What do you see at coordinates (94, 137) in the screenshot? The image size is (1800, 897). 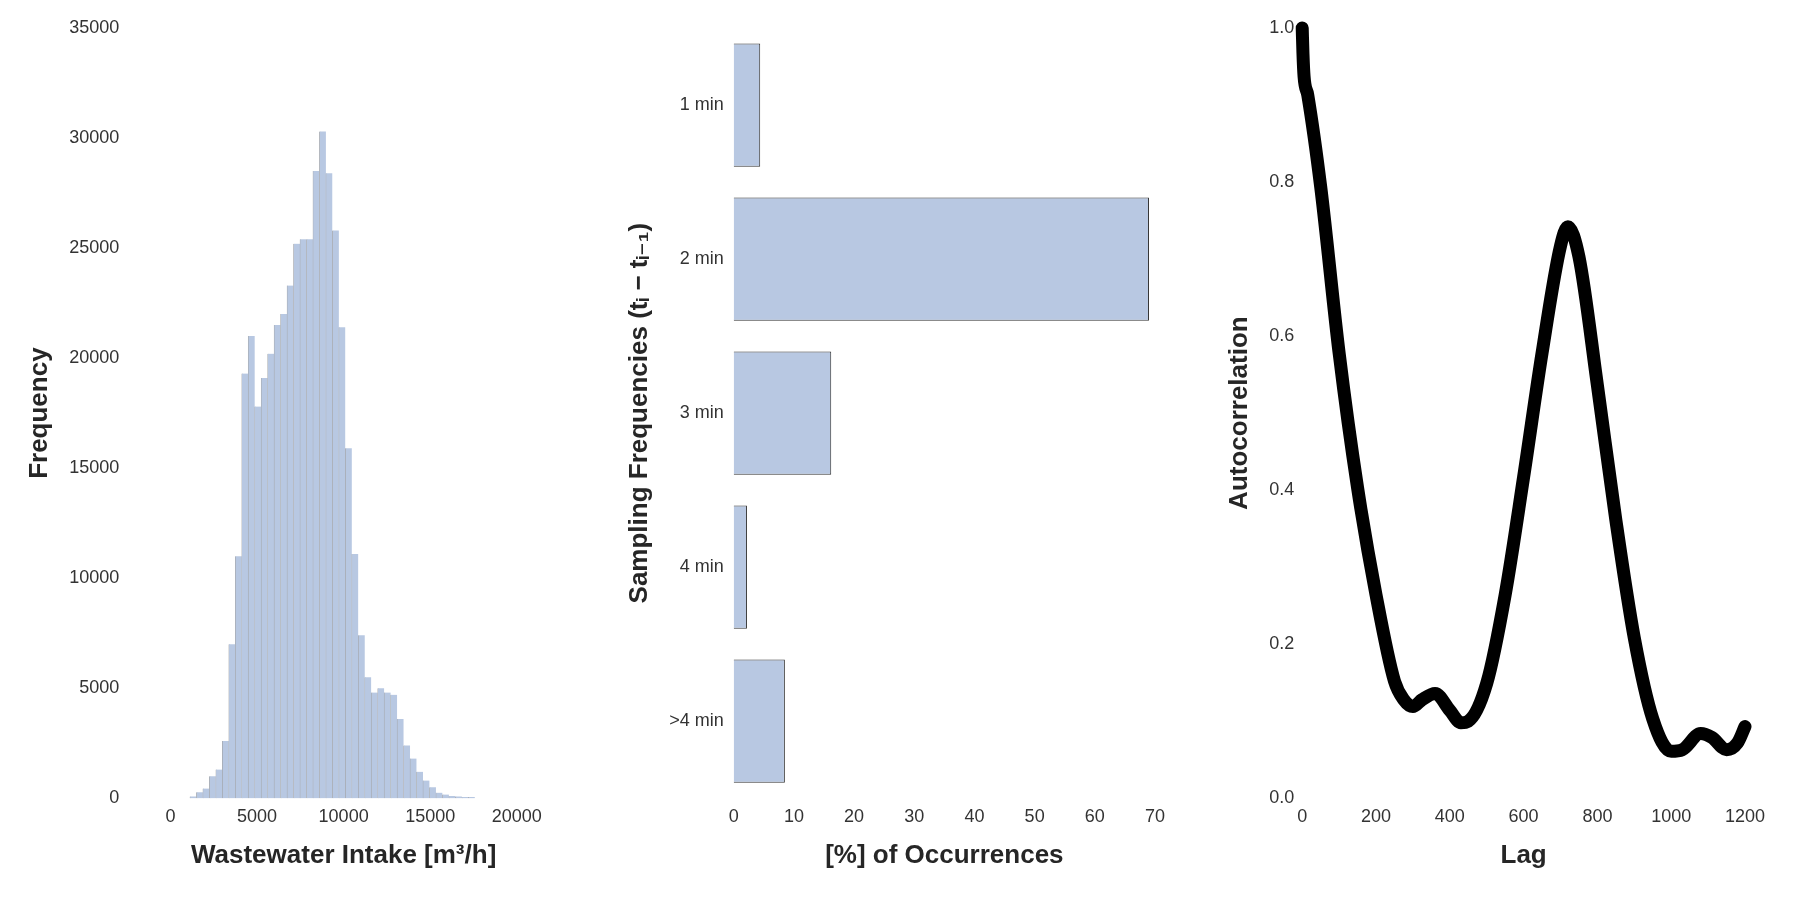 I see `y-tick-label: 30000` at bounding box center [94, 137].